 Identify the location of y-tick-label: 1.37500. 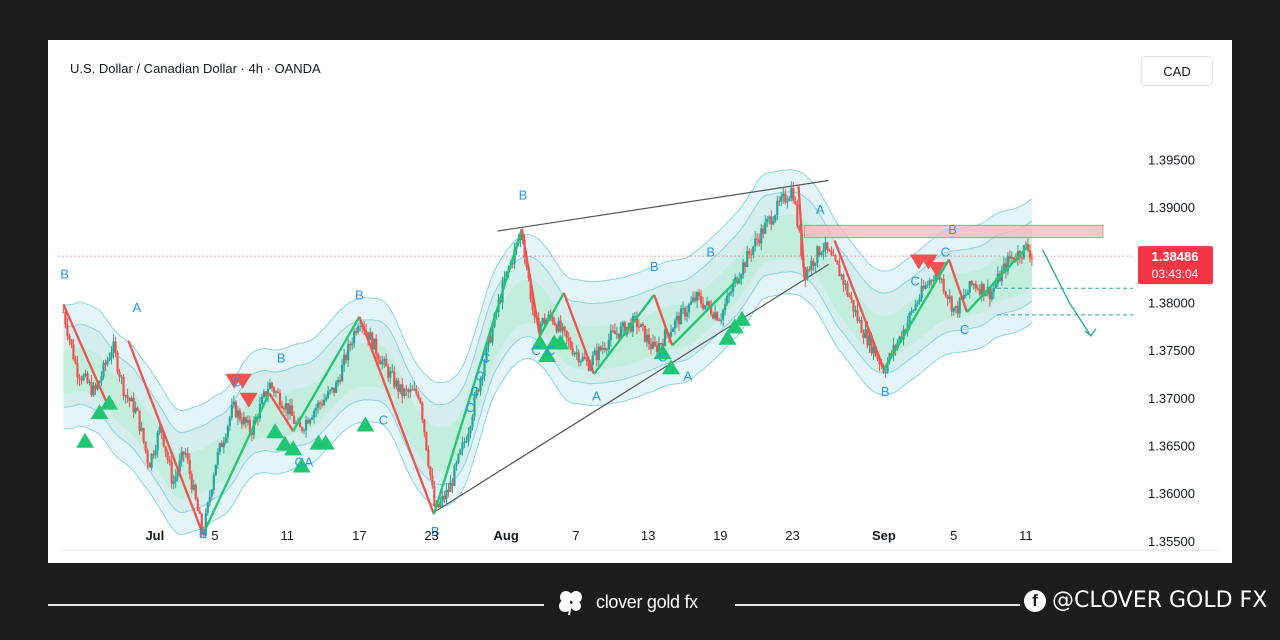
(1171, 350).